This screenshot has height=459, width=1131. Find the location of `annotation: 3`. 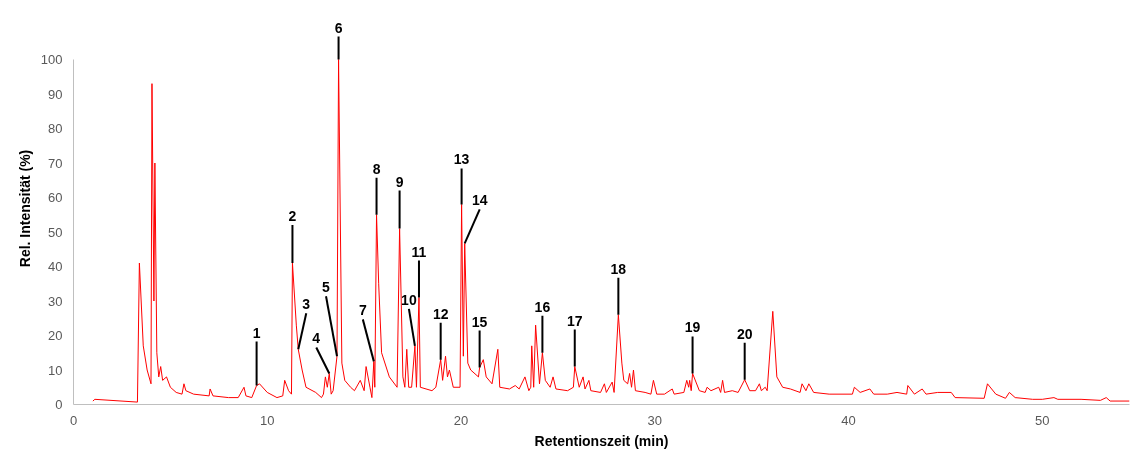

annotation: 3 is located at coordinates (306, 304).